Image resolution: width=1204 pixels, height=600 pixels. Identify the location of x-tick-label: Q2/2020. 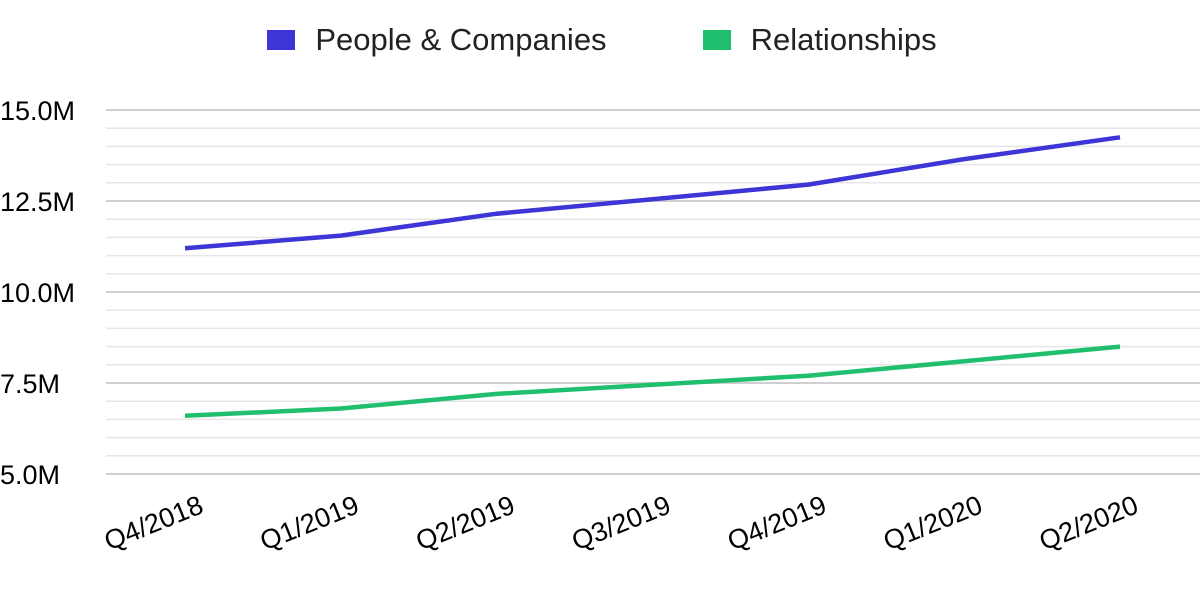
(1088, 523).